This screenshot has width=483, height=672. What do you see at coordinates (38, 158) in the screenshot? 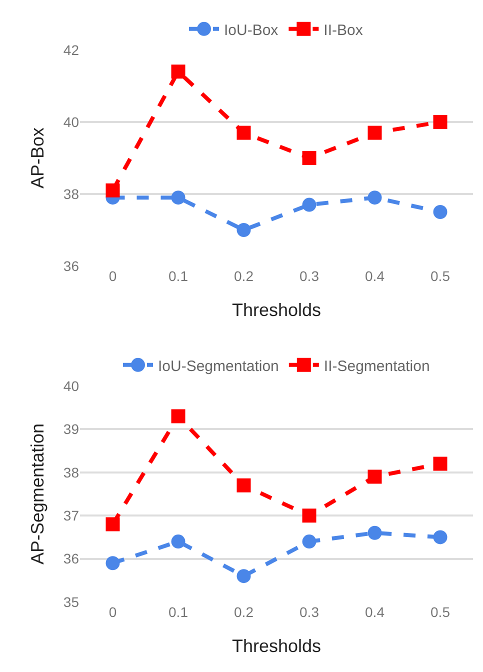
I see `y-axis-title: AP-Box` at bounding box center [38, 158].